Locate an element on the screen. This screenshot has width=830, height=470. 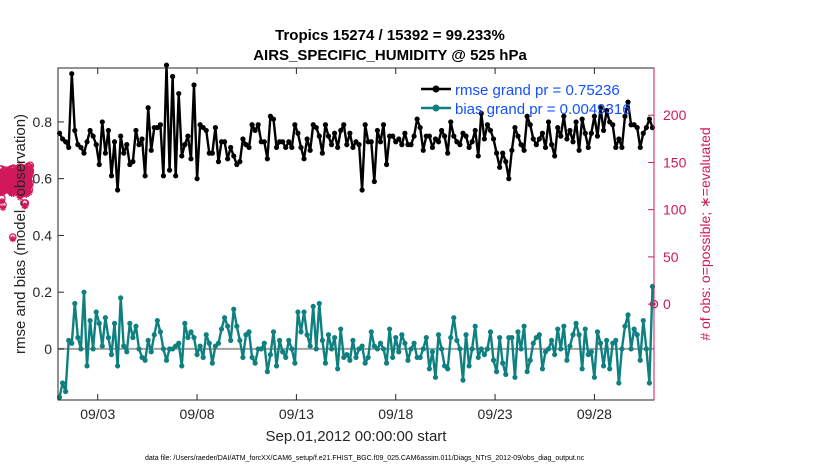
y-right-tick-label: 150 is located at coordinates (675, 162).